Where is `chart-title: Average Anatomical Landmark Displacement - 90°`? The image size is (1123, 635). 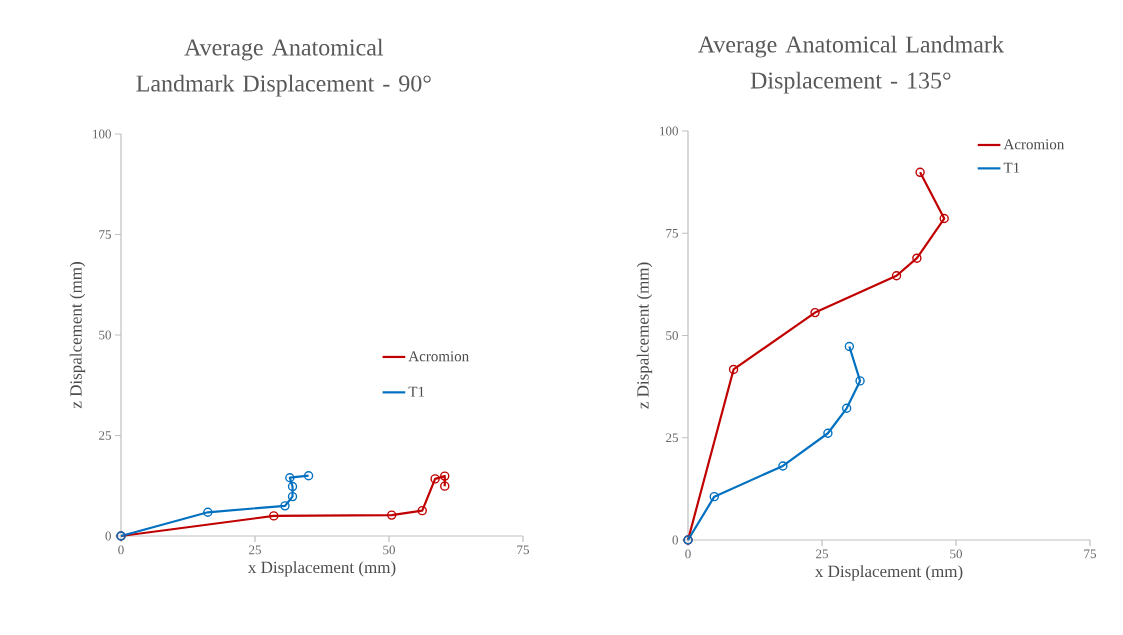 chart-title: Average Anatomical Landmark Displacement - 90° is located at coordinates (283, 67).